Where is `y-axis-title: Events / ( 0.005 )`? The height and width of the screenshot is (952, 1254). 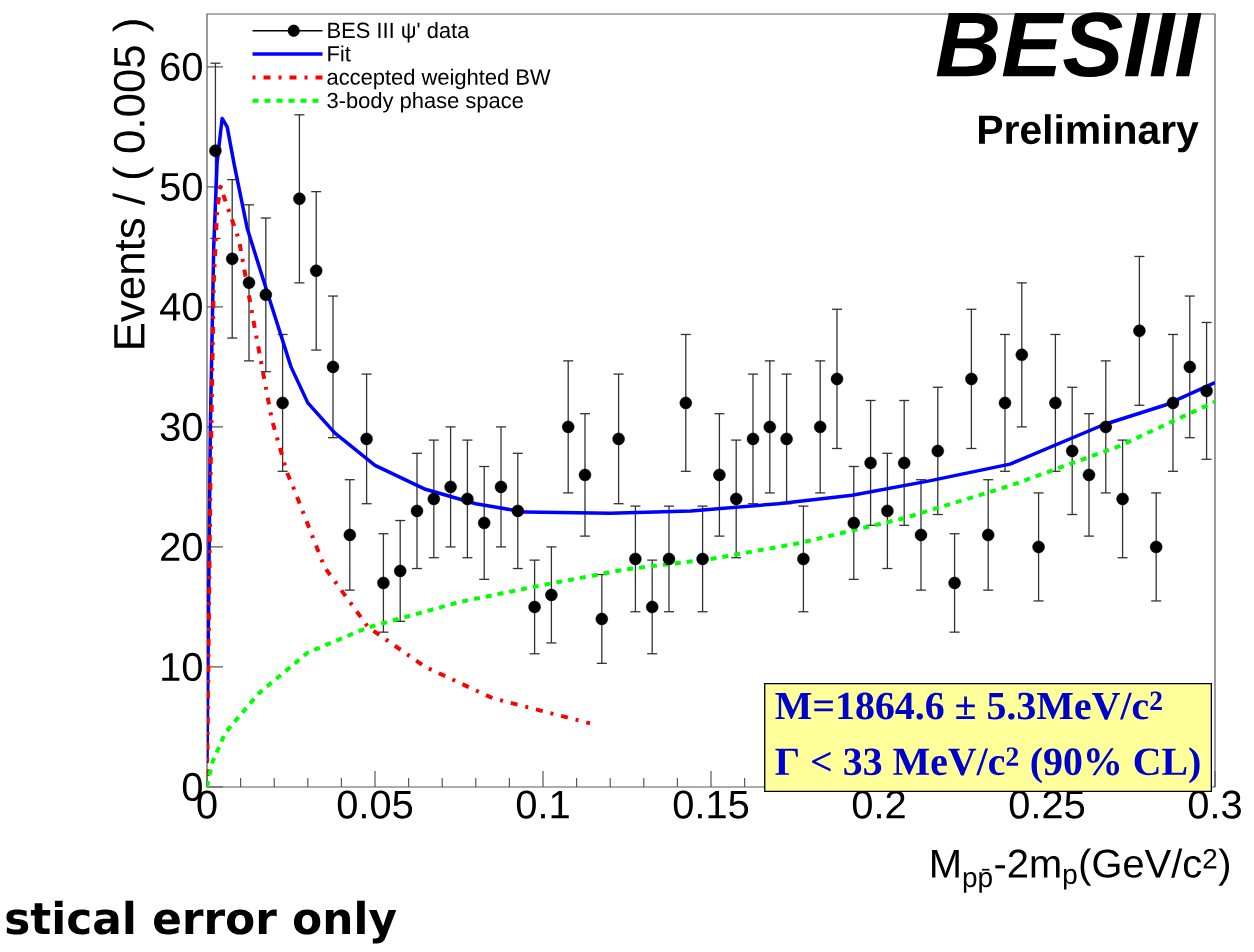 y-axis-title: Events / ( 0.005 ) is located at coordinates (133, 184).